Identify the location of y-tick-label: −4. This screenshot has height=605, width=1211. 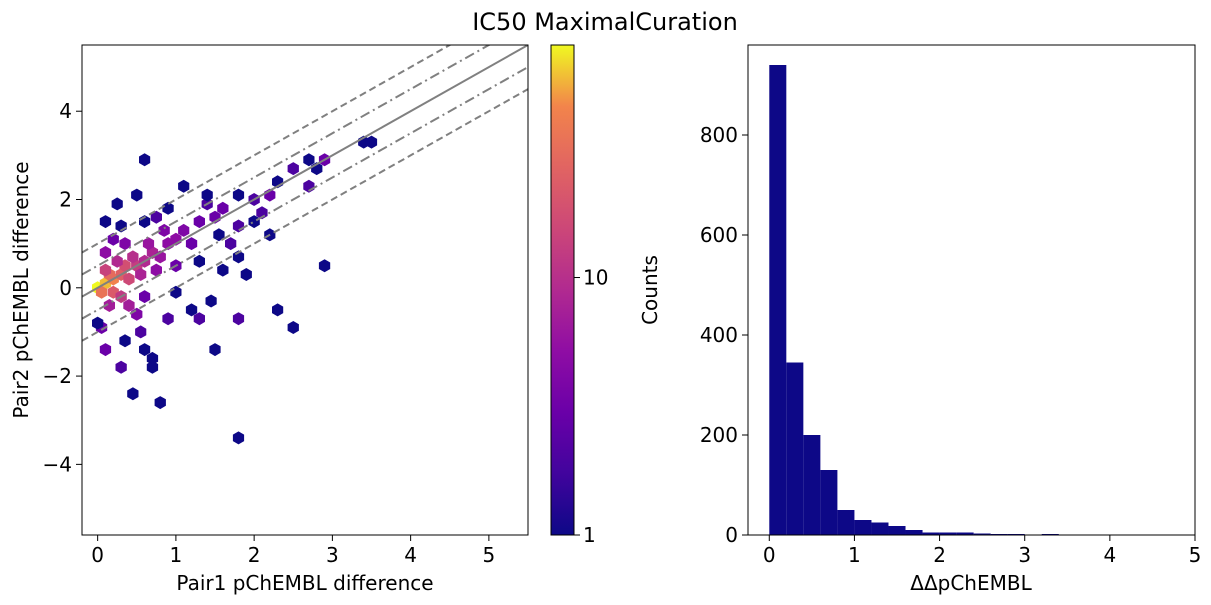
(57, 464).